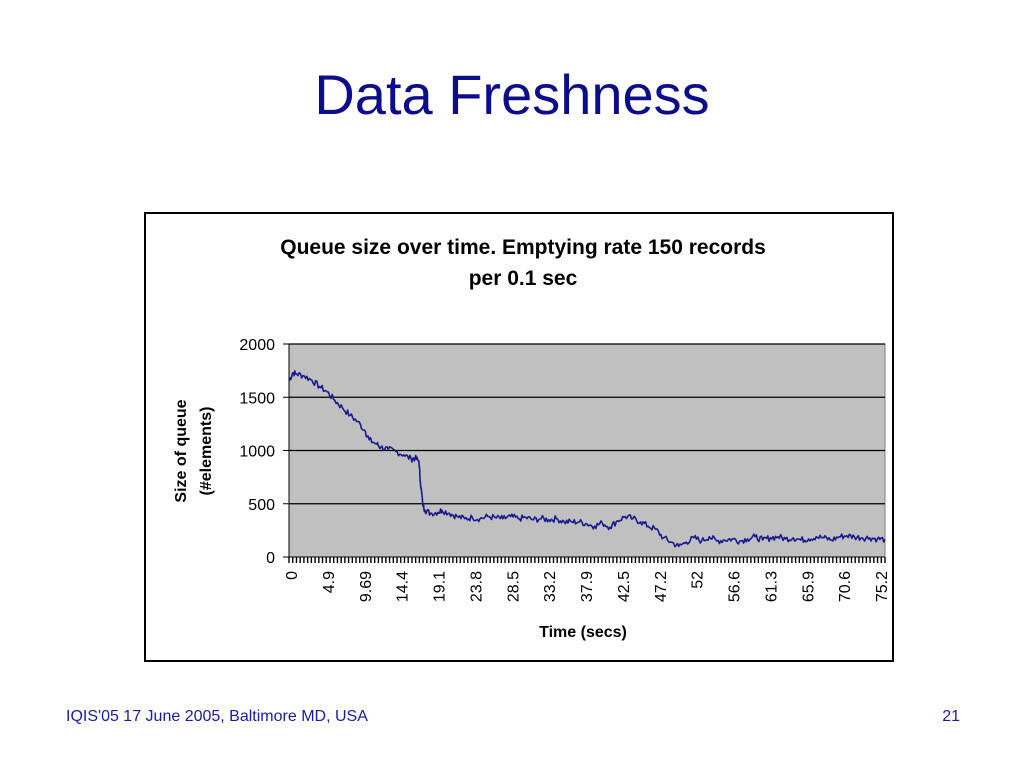 Image resolution: width=1024 pixels, height=768 pixels. I want to click on chart-title-line: per 0.1 sec, so click(523, 278).